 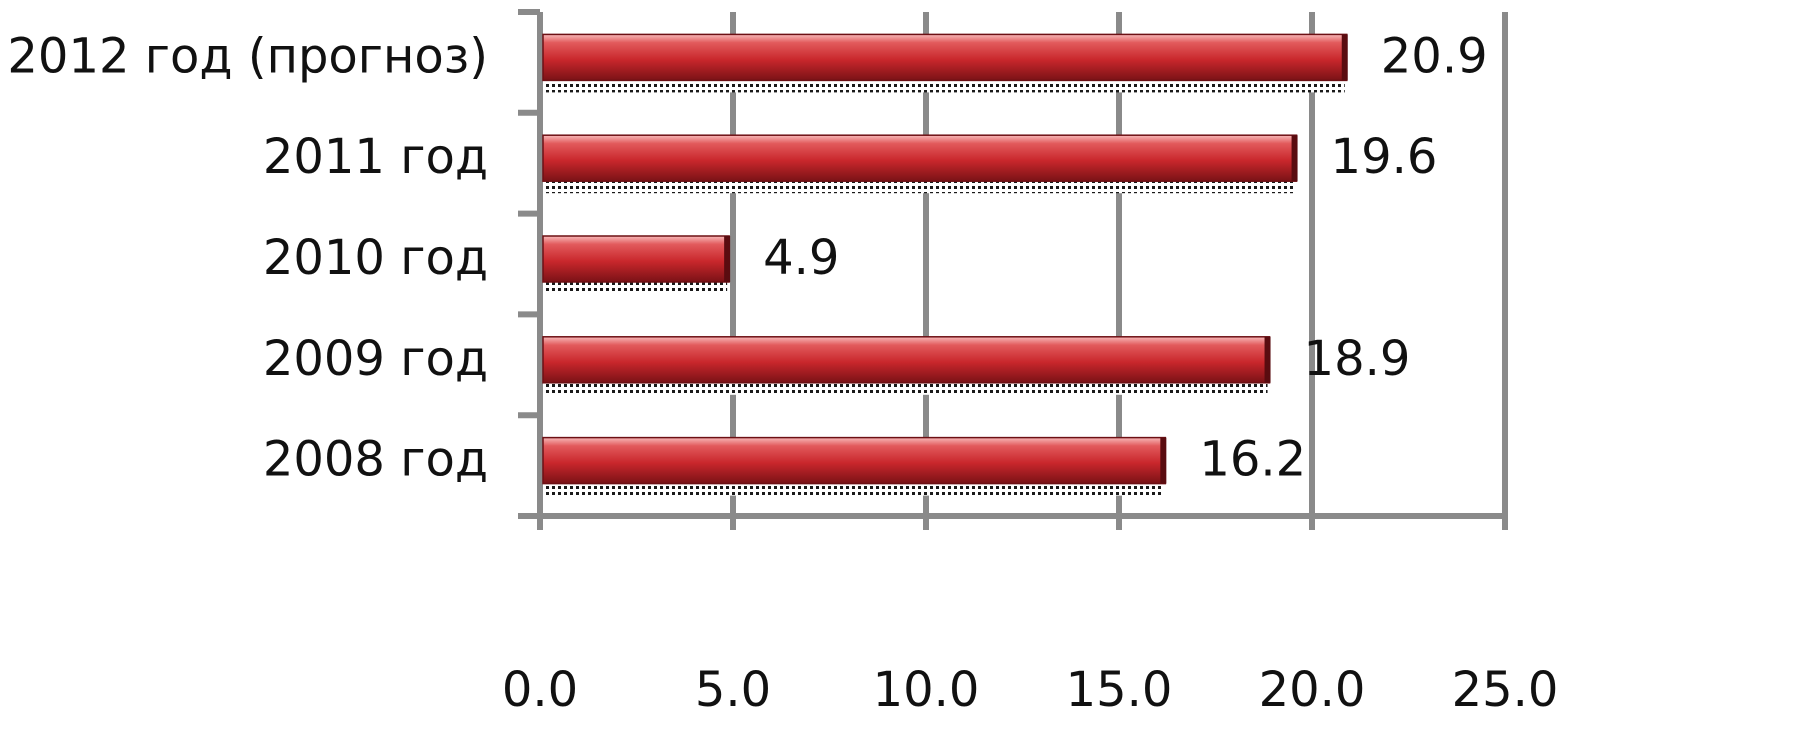 What do you see at coordinates (1384, 157) in the screenshot?
I see `data-label: 19.6` at bounding box center [1384, 157].